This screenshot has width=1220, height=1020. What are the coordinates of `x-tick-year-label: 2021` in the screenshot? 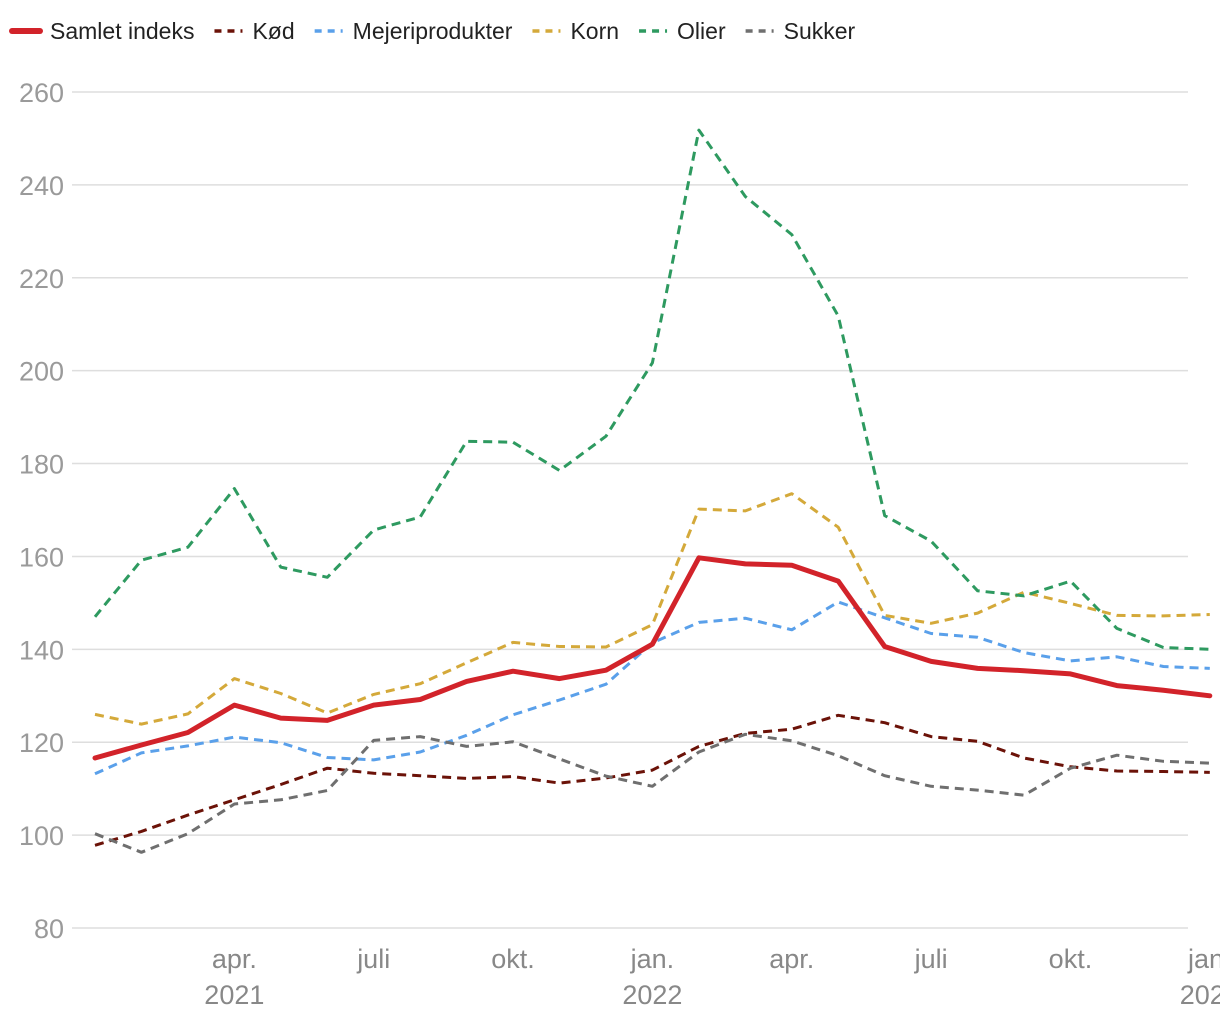 It's located at (234, 995).